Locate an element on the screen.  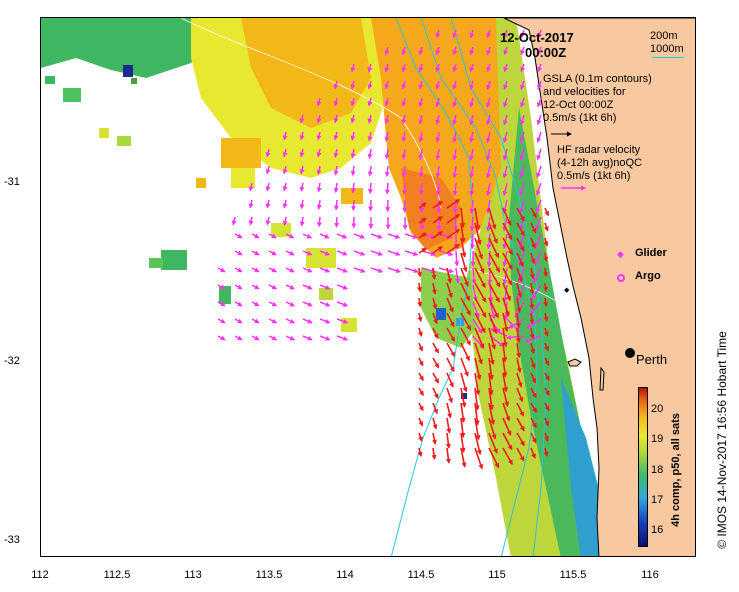
imos-credit-label: © IMOS 14-Nov-2017 16:56 Hobart Time is located at coordinates (722, 440).